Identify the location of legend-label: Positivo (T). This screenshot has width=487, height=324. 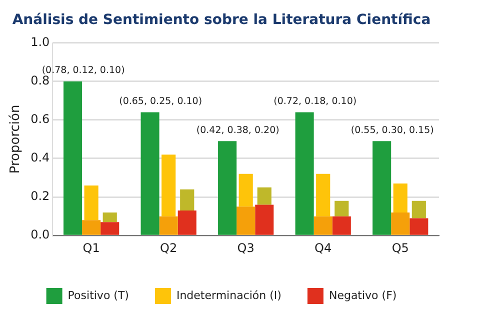
(98, 295).